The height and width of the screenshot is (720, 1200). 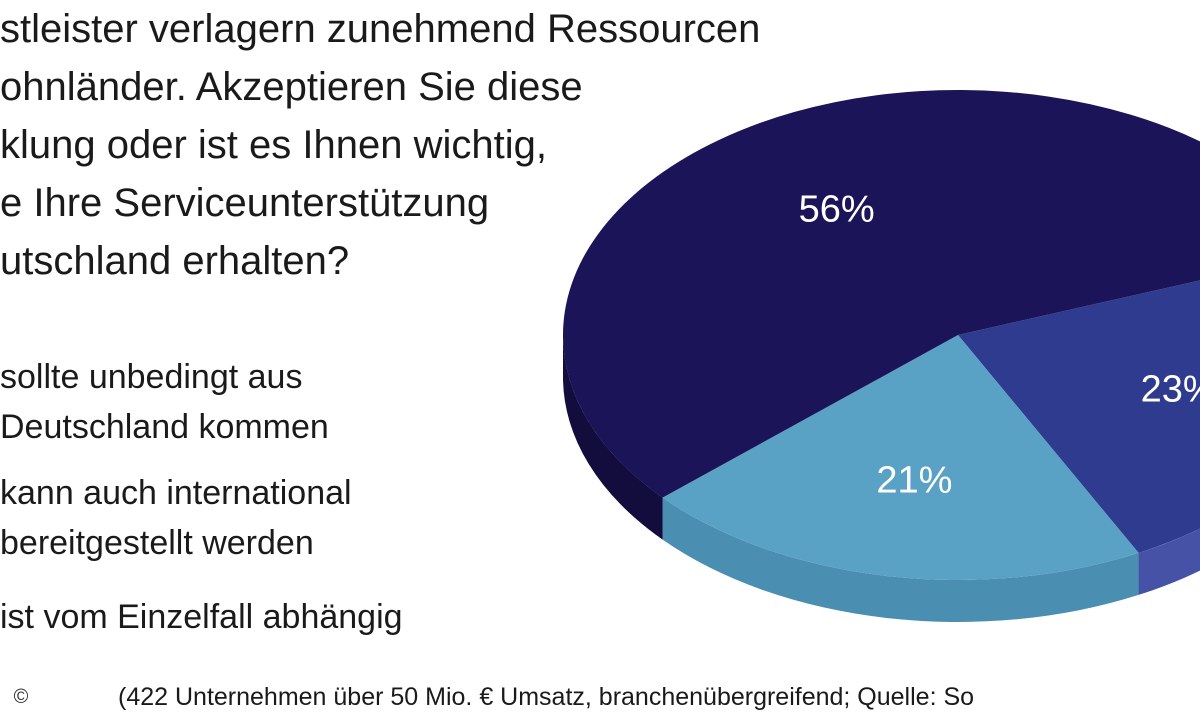 I want to click on question-line: ohnländer. Akzeptieren Sie diese, so click(x=291, y=87).